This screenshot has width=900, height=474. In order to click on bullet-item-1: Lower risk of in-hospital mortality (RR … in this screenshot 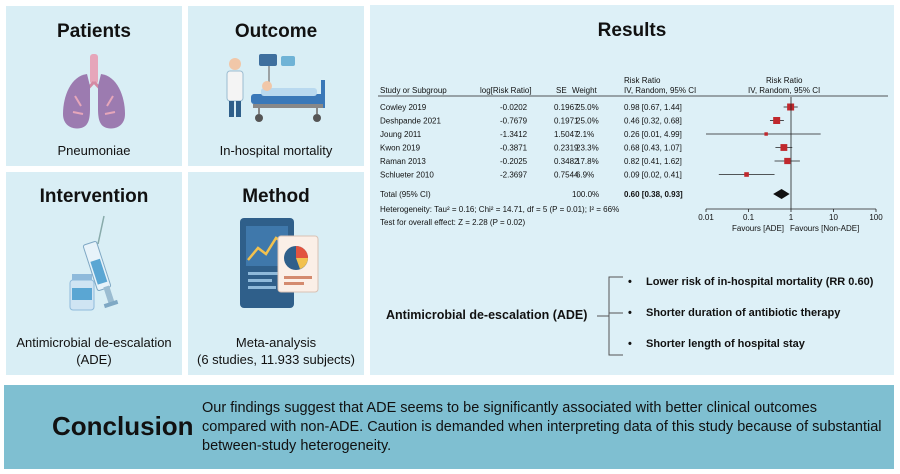, I will do `click(750, 282)`.